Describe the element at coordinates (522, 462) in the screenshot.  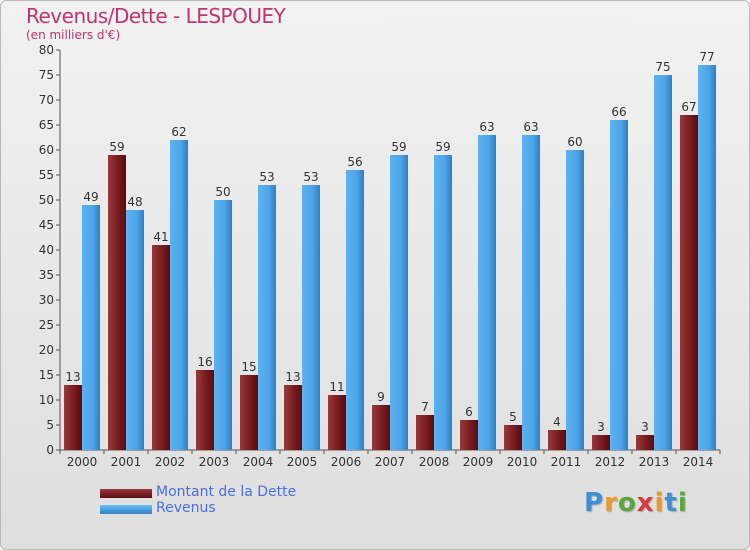
I see `x-tick-label: 2010` at that location.